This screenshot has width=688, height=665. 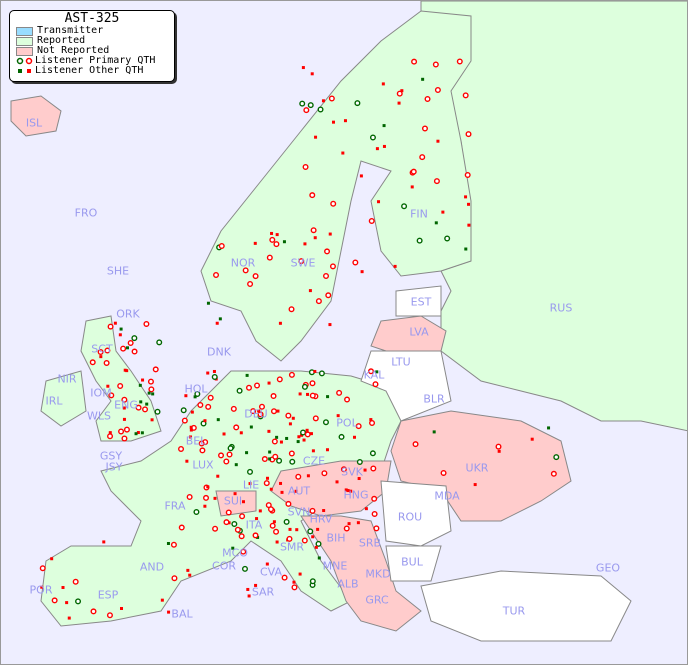 I want to click on country-label-blr: BLR, so click(x=434, y=399).